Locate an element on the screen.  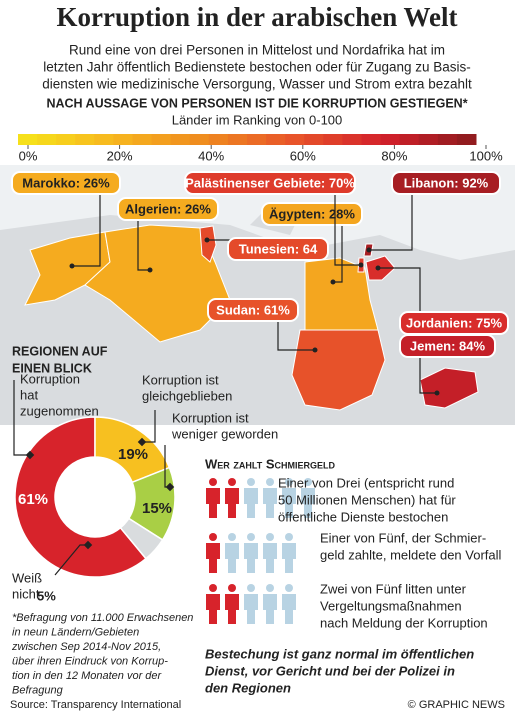
donut-category-label: nicht is located at coordinates (26, 593).